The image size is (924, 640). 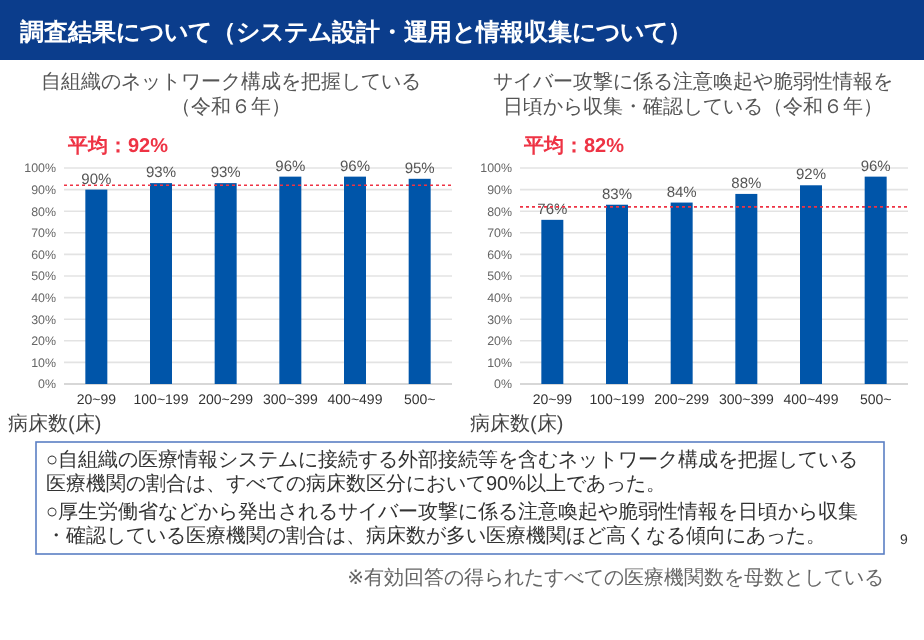 I want to click on ref-line-label: 平均：82%, so click(x=573, y=146).